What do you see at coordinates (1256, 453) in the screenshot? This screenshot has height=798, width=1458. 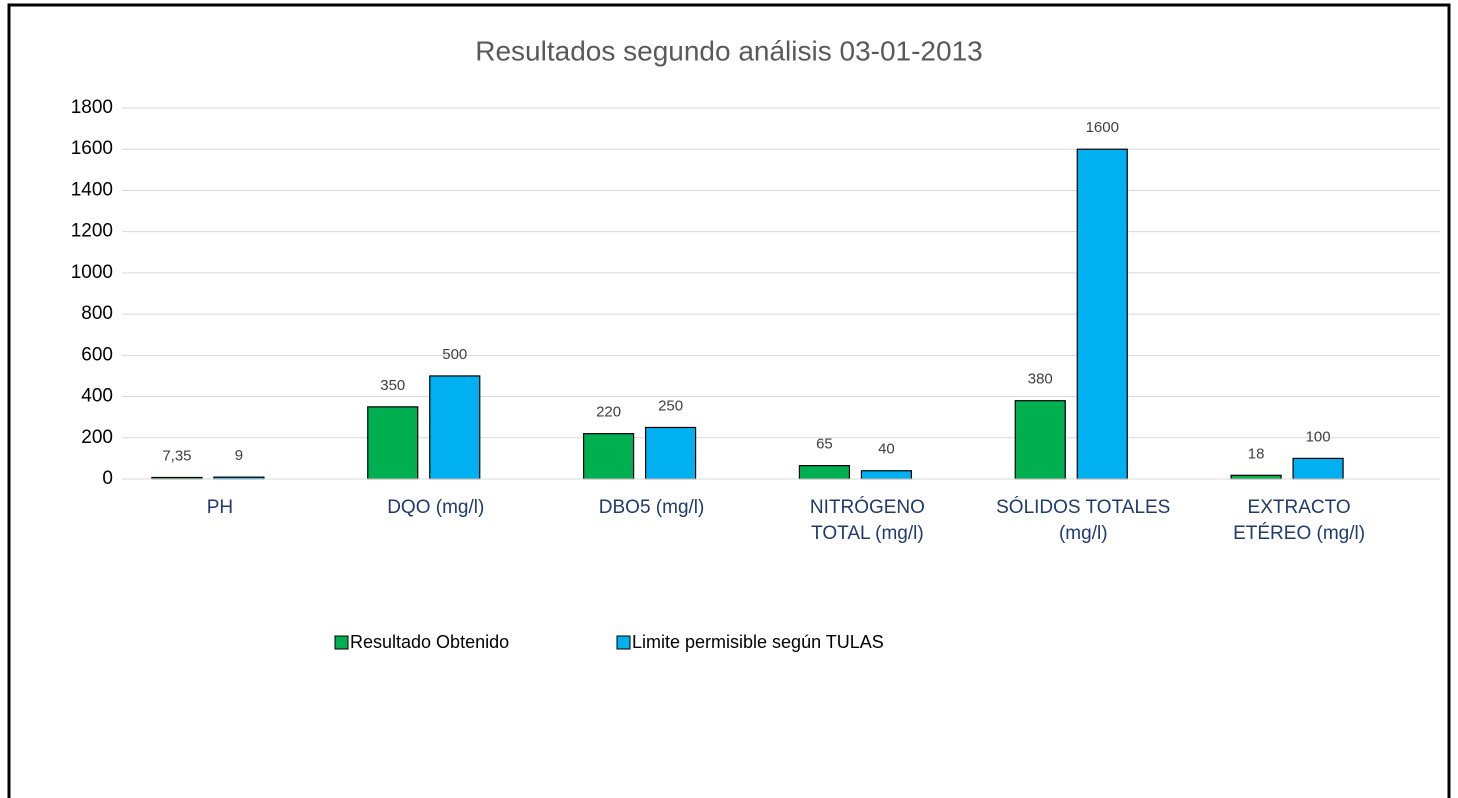 I see `data-label: 18` at bounding box center [1256, 453].